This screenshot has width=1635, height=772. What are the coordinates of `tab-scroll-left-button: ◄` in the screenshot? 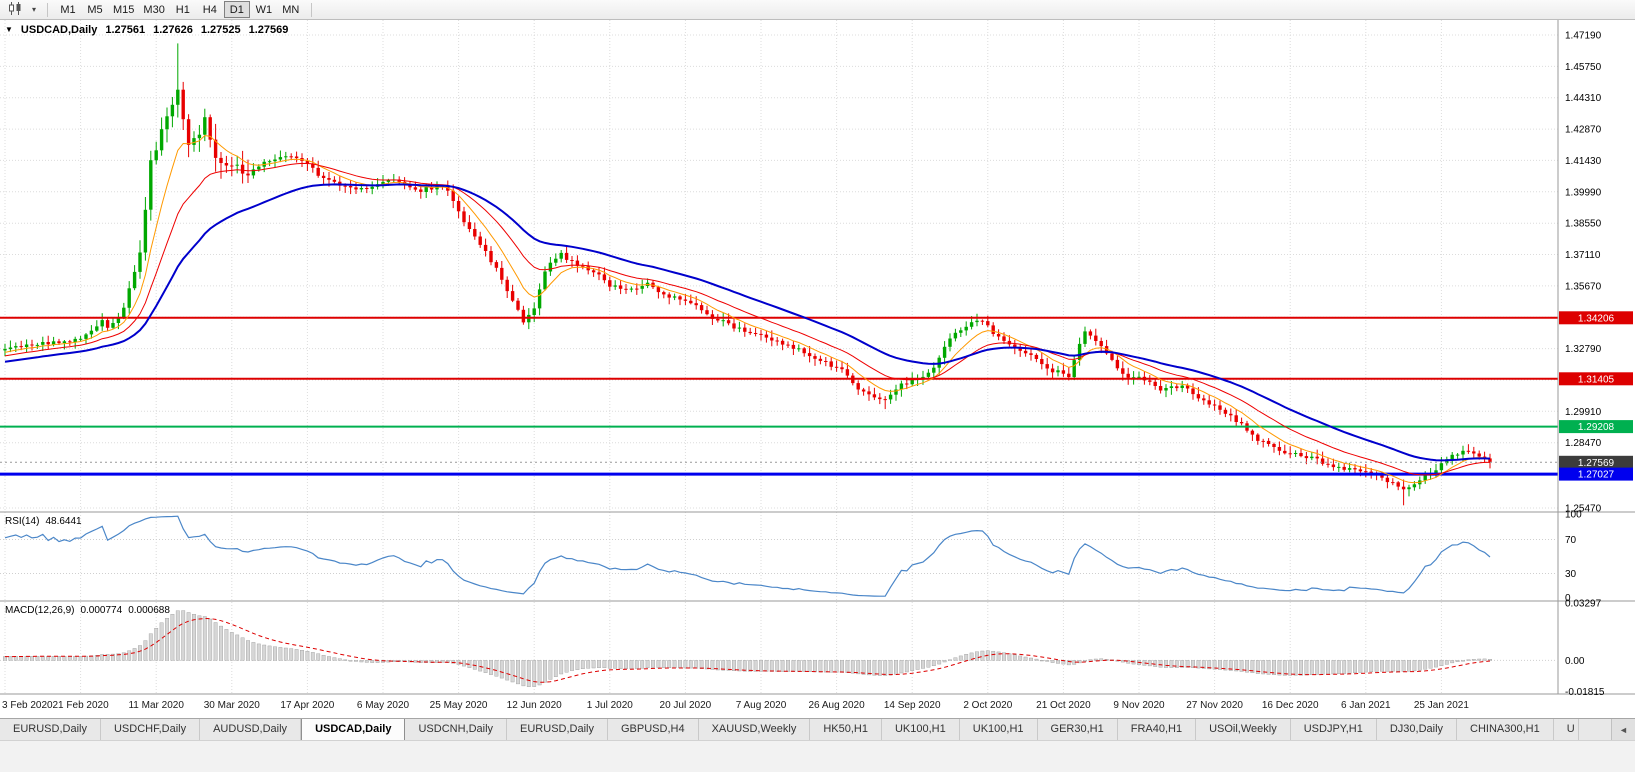 It's located at (1623, 729).